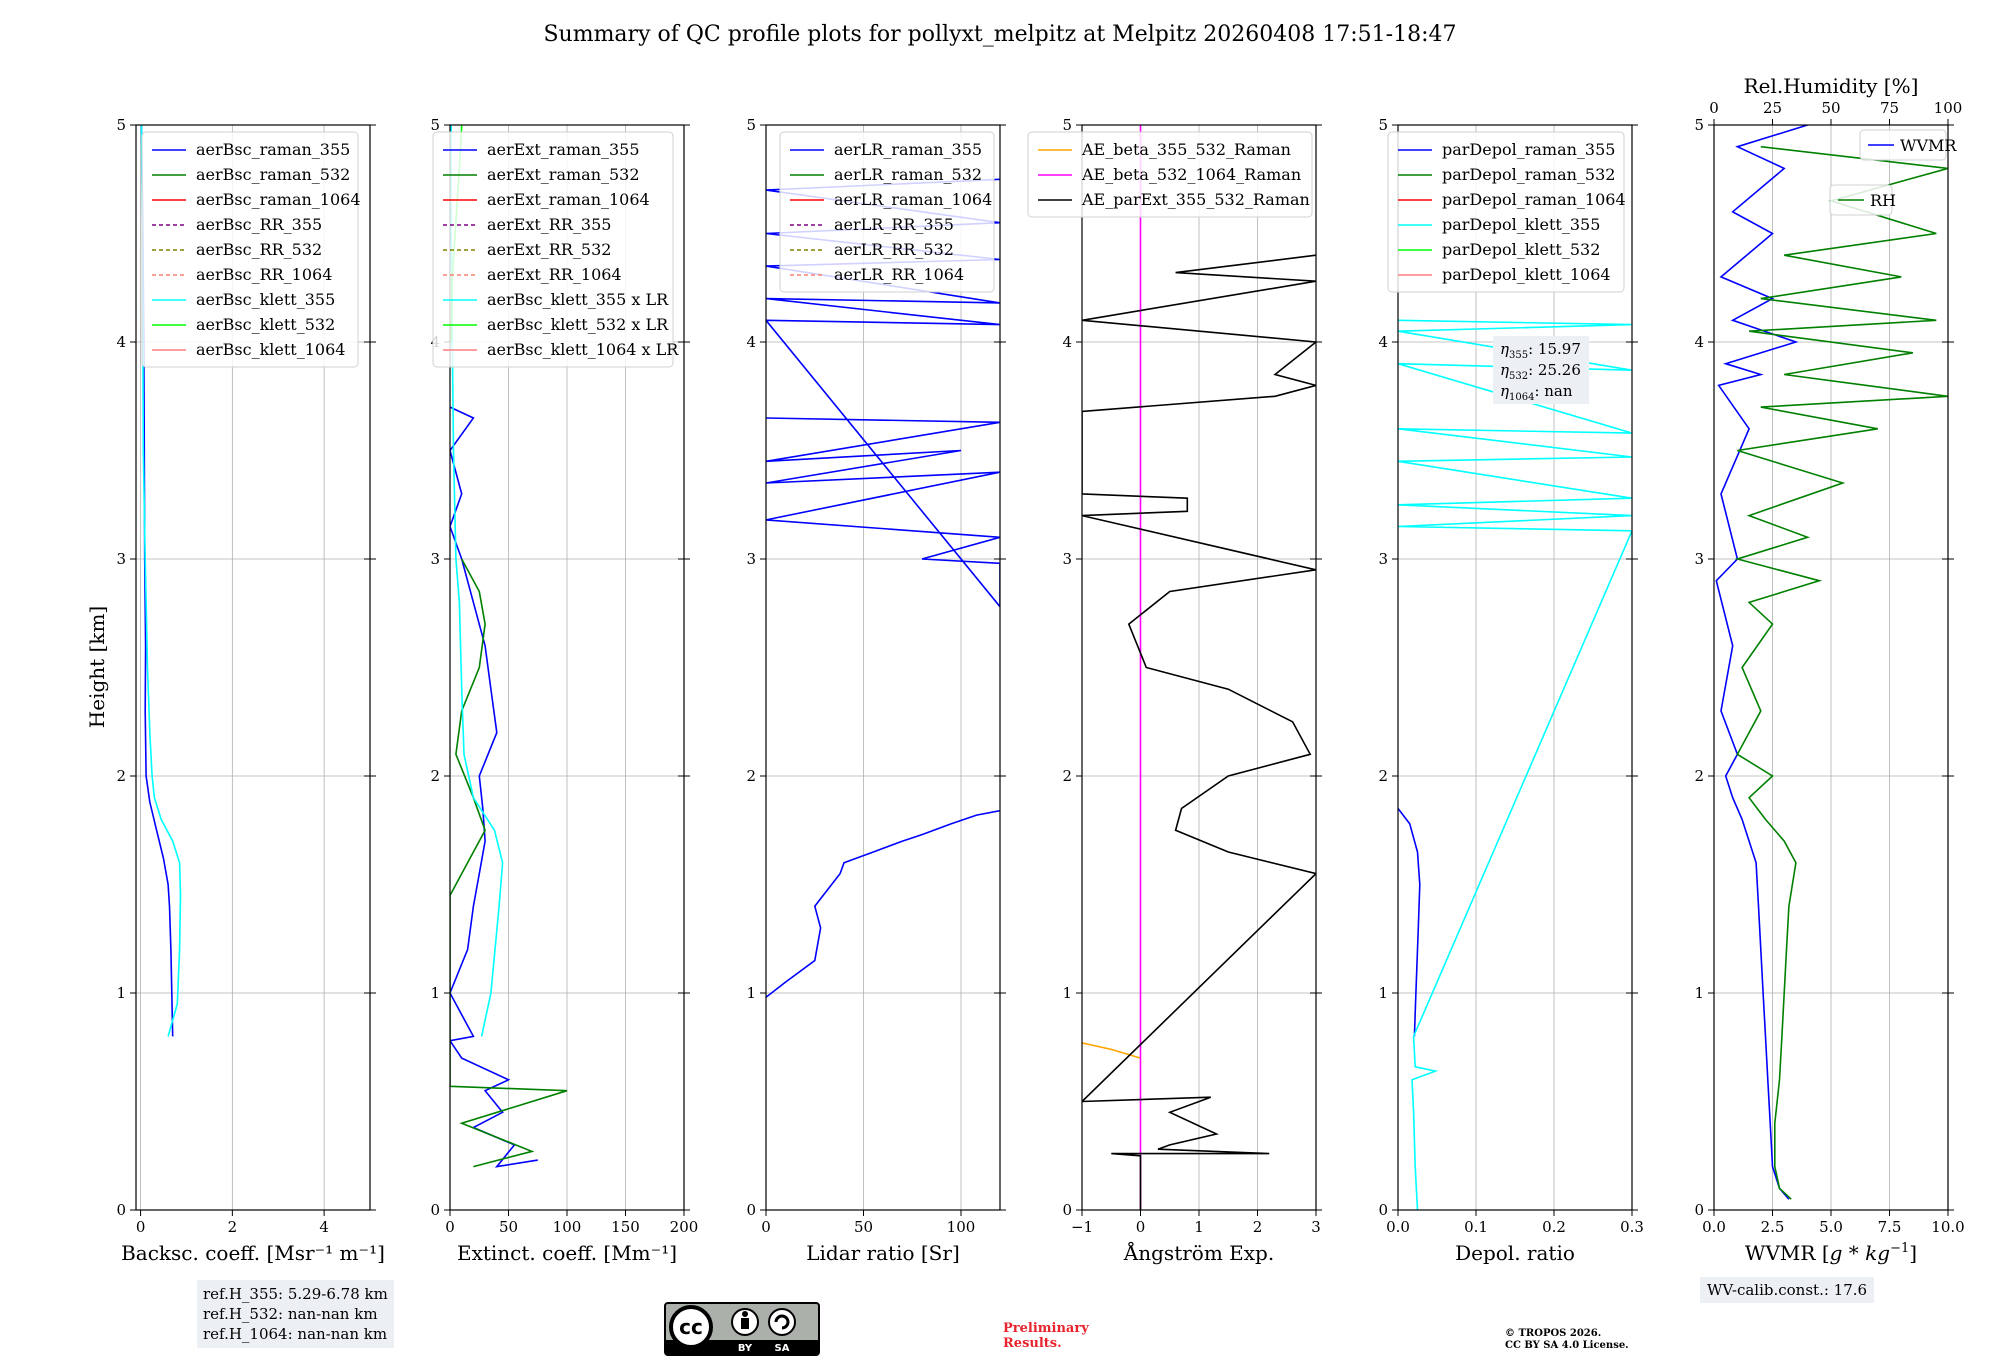 The width and height of the screenshot is (2000, 1360). What do you see at coordinates (549, 224) in the screenshot?
I see `legend-label: aerExt_RR_355` at bounding box center [549, 224].